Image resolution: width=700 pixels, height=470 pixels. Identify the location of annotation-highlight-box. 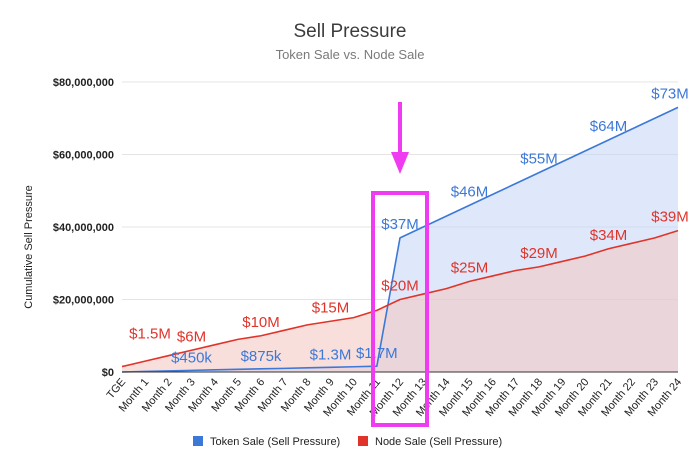
(400, 309).